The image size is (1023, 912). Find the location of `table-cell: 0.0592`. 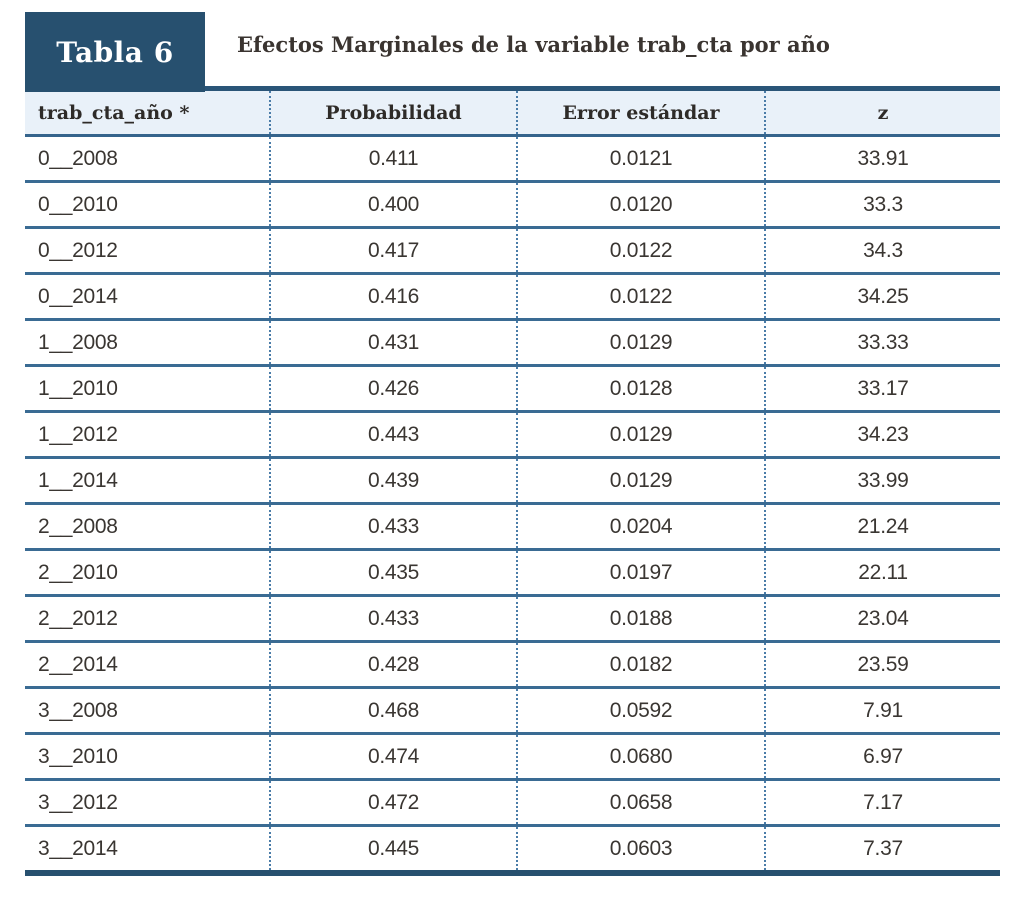

table-cell: 0.0592 is located at coordinates (640, 711).